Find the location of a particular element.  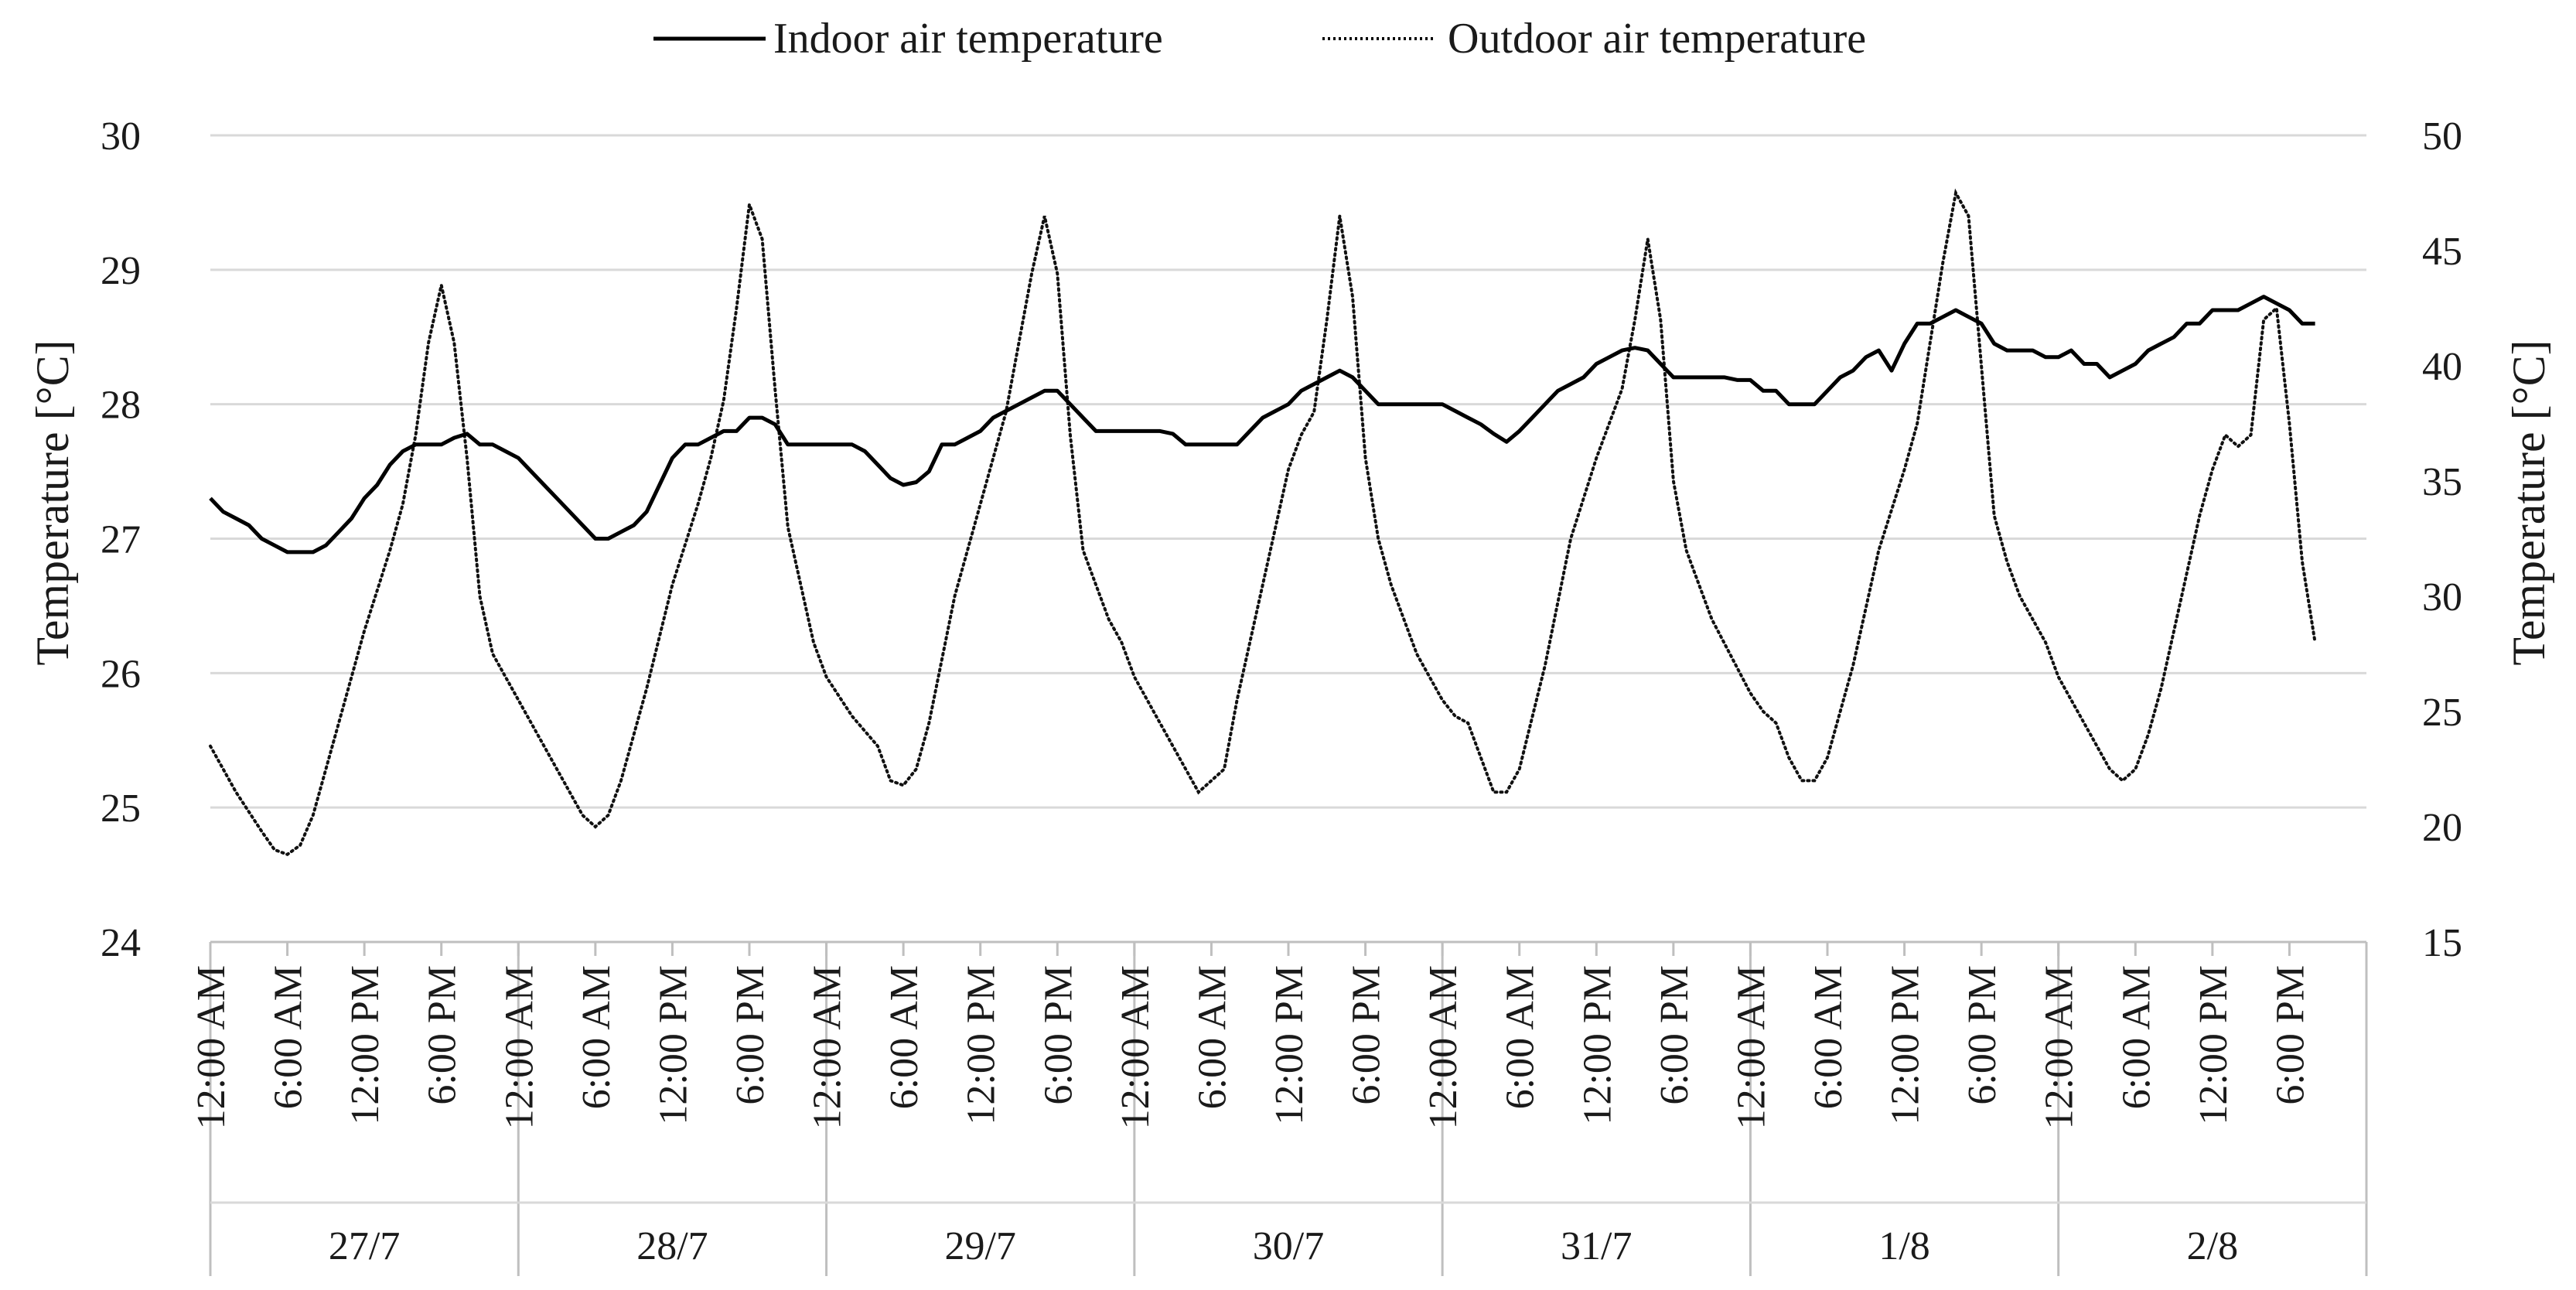

legend-label-indoor: Indoor air temperature is located at coordinates (968, 39).